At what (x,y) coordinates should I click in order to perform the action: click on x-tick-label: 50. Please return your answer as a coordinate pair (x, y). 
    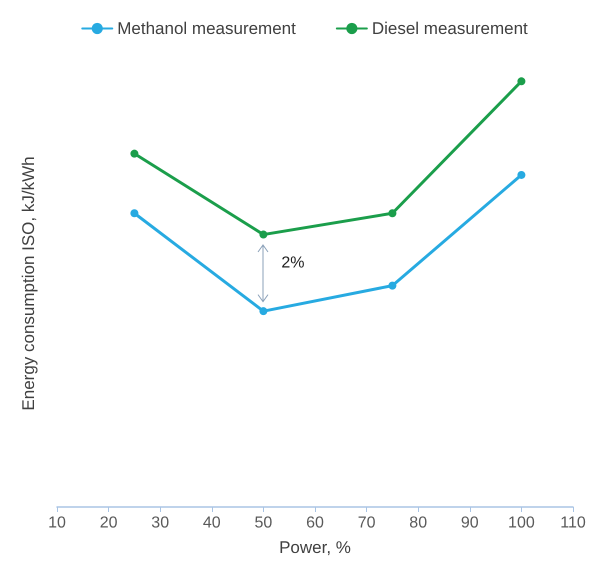
    Looking at the image, I should click on (263, 523).